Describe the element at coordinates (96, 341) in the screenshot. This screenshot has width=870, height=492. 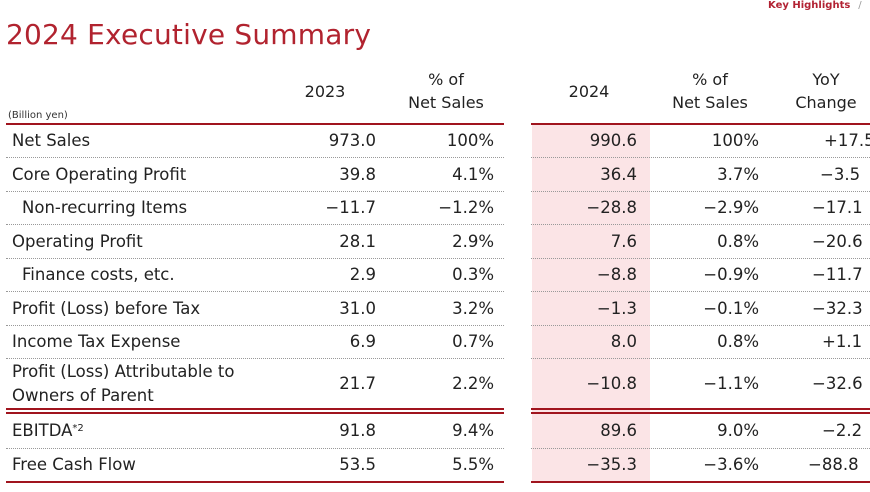
I see `row-label: Income Tax Expense` at that location.